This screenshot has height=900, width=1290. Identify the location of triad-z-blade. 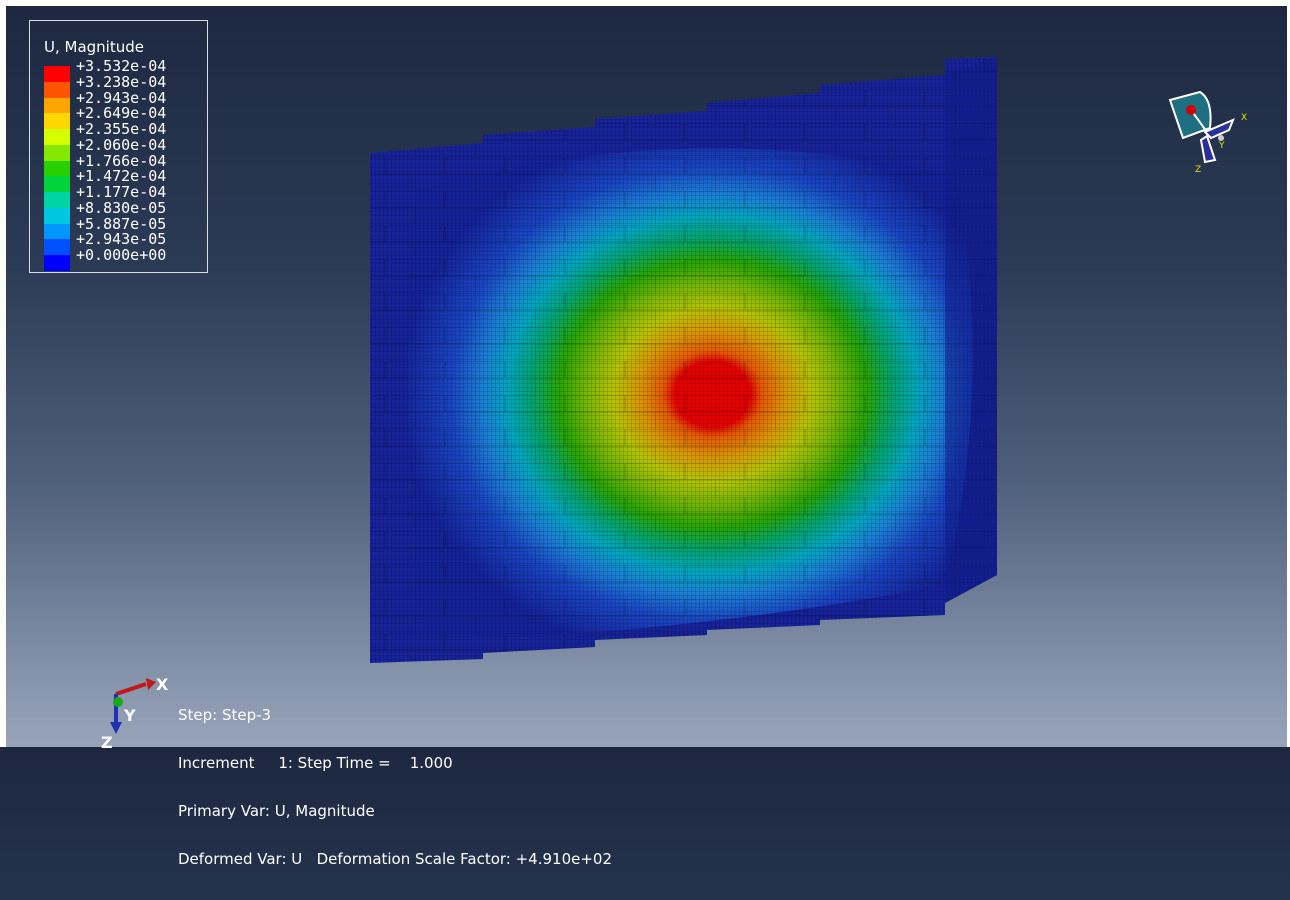
(1208, 149).